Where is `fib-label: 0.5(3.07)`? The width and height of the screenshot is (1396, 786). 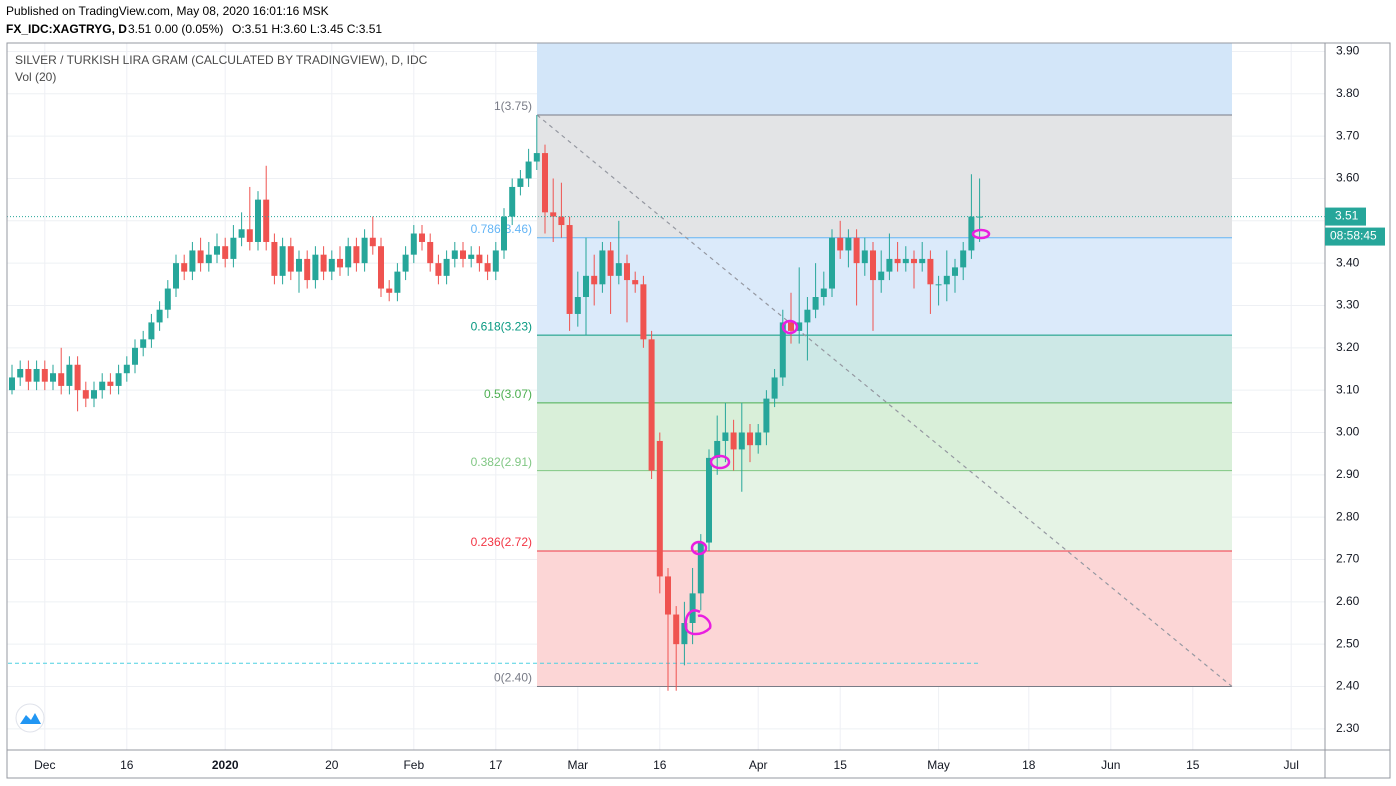
fib-label: 0.5(3.07) is located at coordinates (508, 394).